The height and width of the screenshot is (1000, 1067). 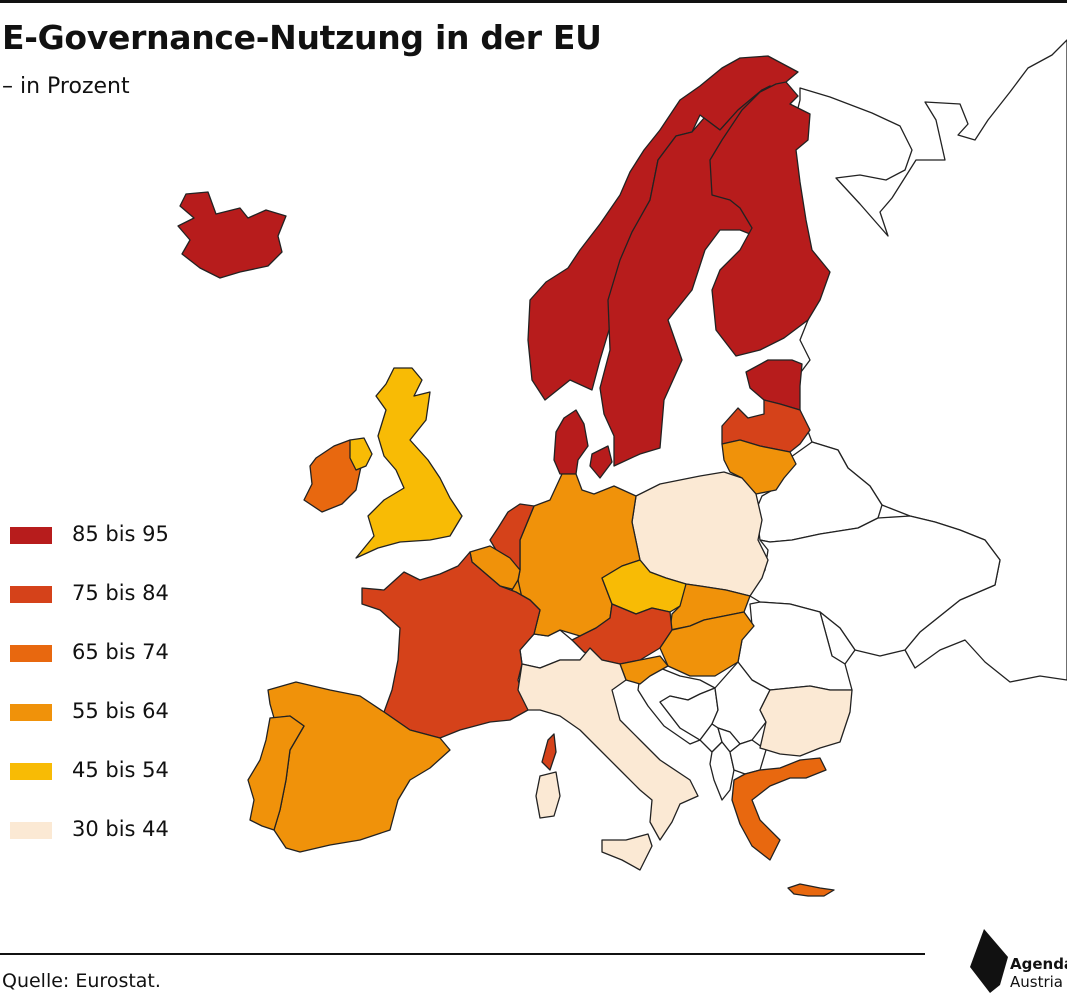 What do you see at coordinates (583, 444) in the screenshot?
I see `region-denmark` at bounding box center [583, 444].